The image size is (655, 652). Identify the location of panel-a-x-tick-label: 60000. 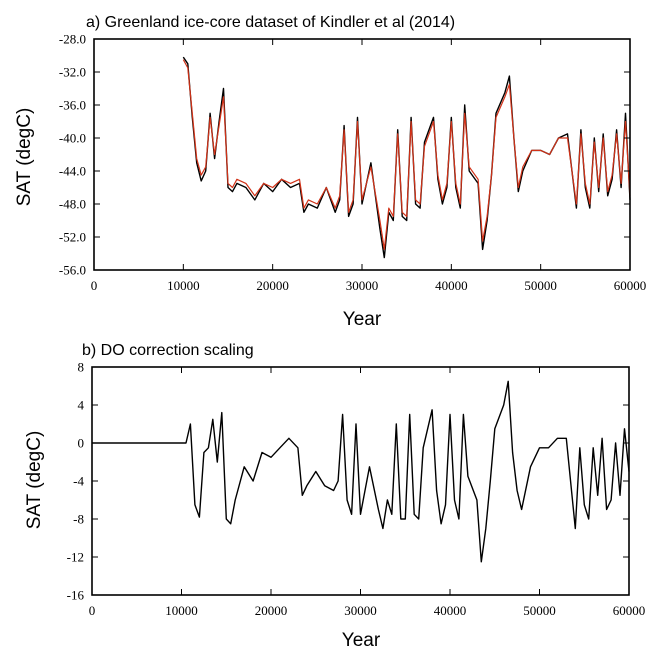
(630, 285).